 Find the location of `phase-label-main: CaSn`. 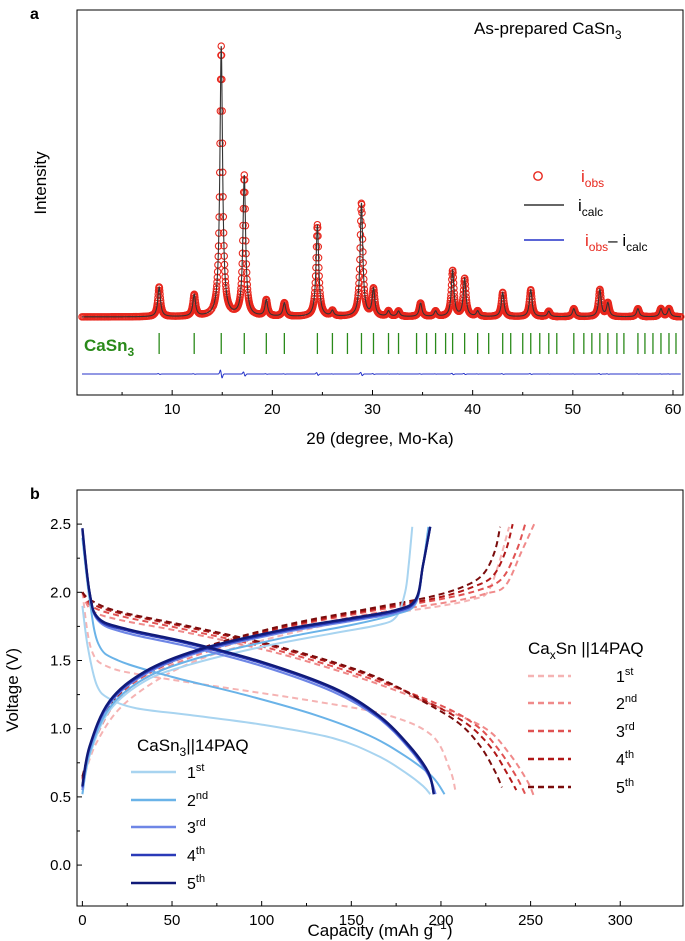

phase-label-main: CaSn is located at coordinates (105, 345).